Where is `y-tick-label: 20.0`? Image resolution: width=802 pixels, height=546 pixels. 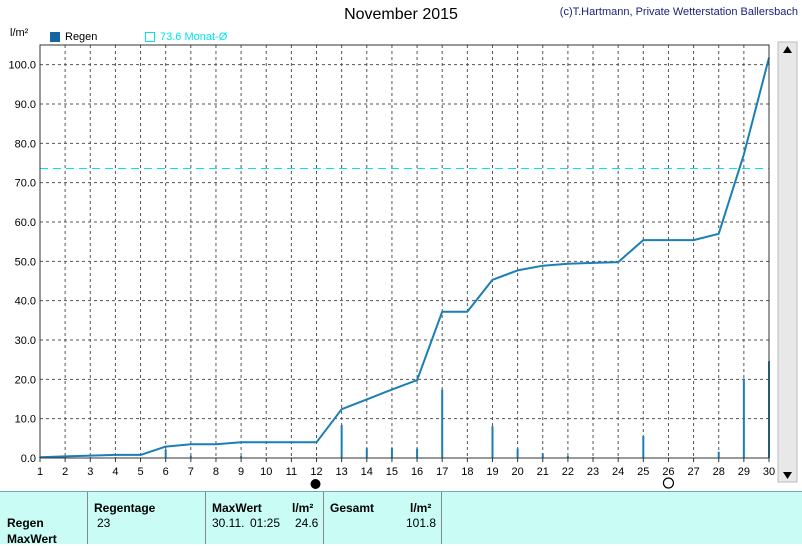
y-tick-label: 20.0 is located at coordinates (25, 380).